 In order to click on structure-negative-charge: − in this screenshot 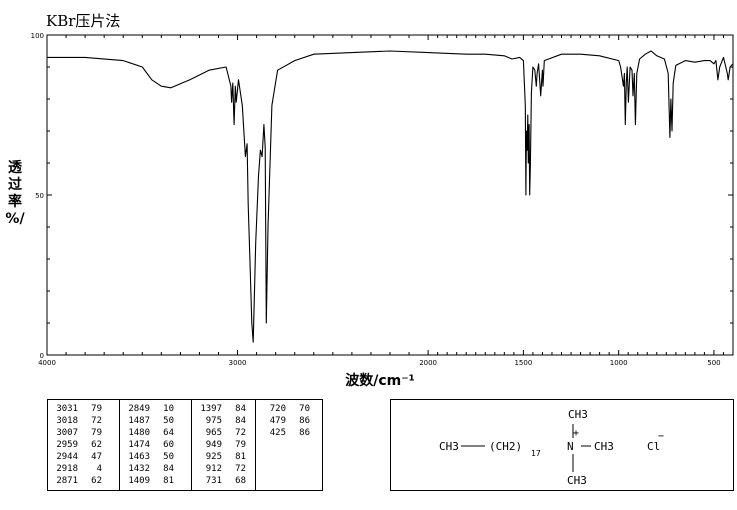, I will do `click(661, 436)`.